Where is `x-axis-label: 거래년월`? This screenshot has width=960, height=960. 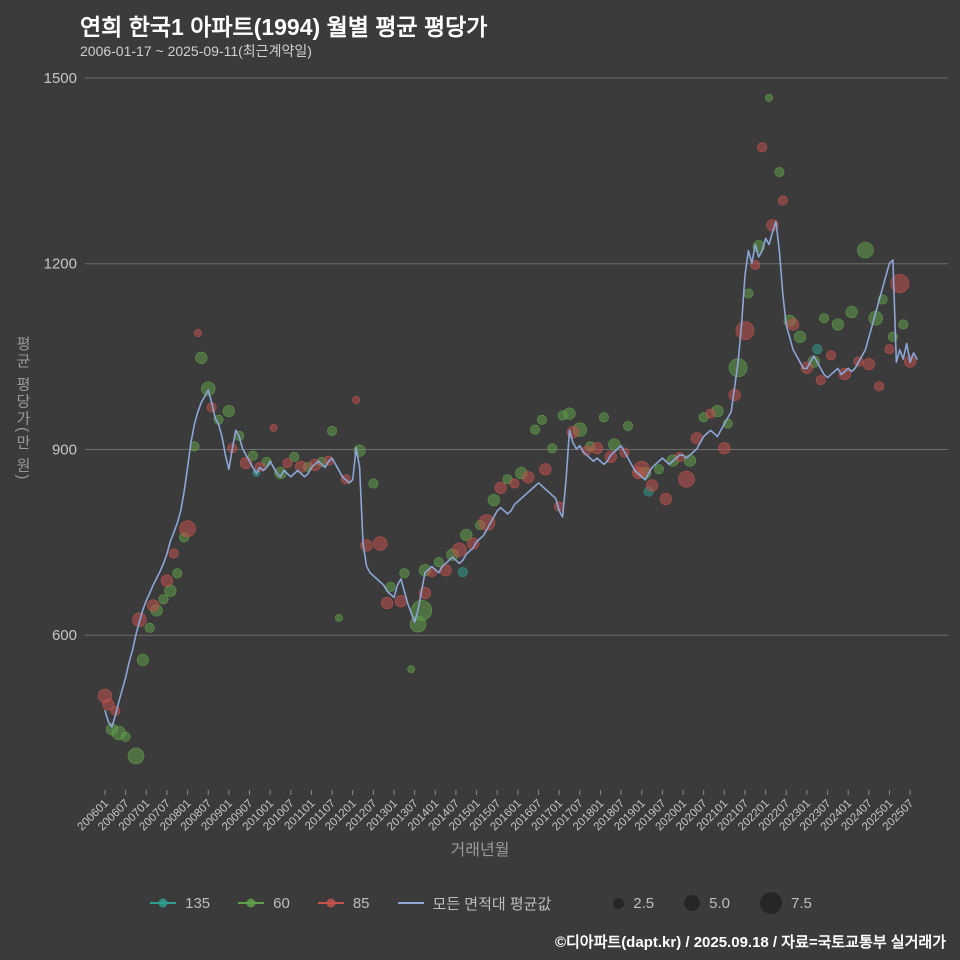 x-axis-label: 거래년월 is located at coordinates (480, 850).